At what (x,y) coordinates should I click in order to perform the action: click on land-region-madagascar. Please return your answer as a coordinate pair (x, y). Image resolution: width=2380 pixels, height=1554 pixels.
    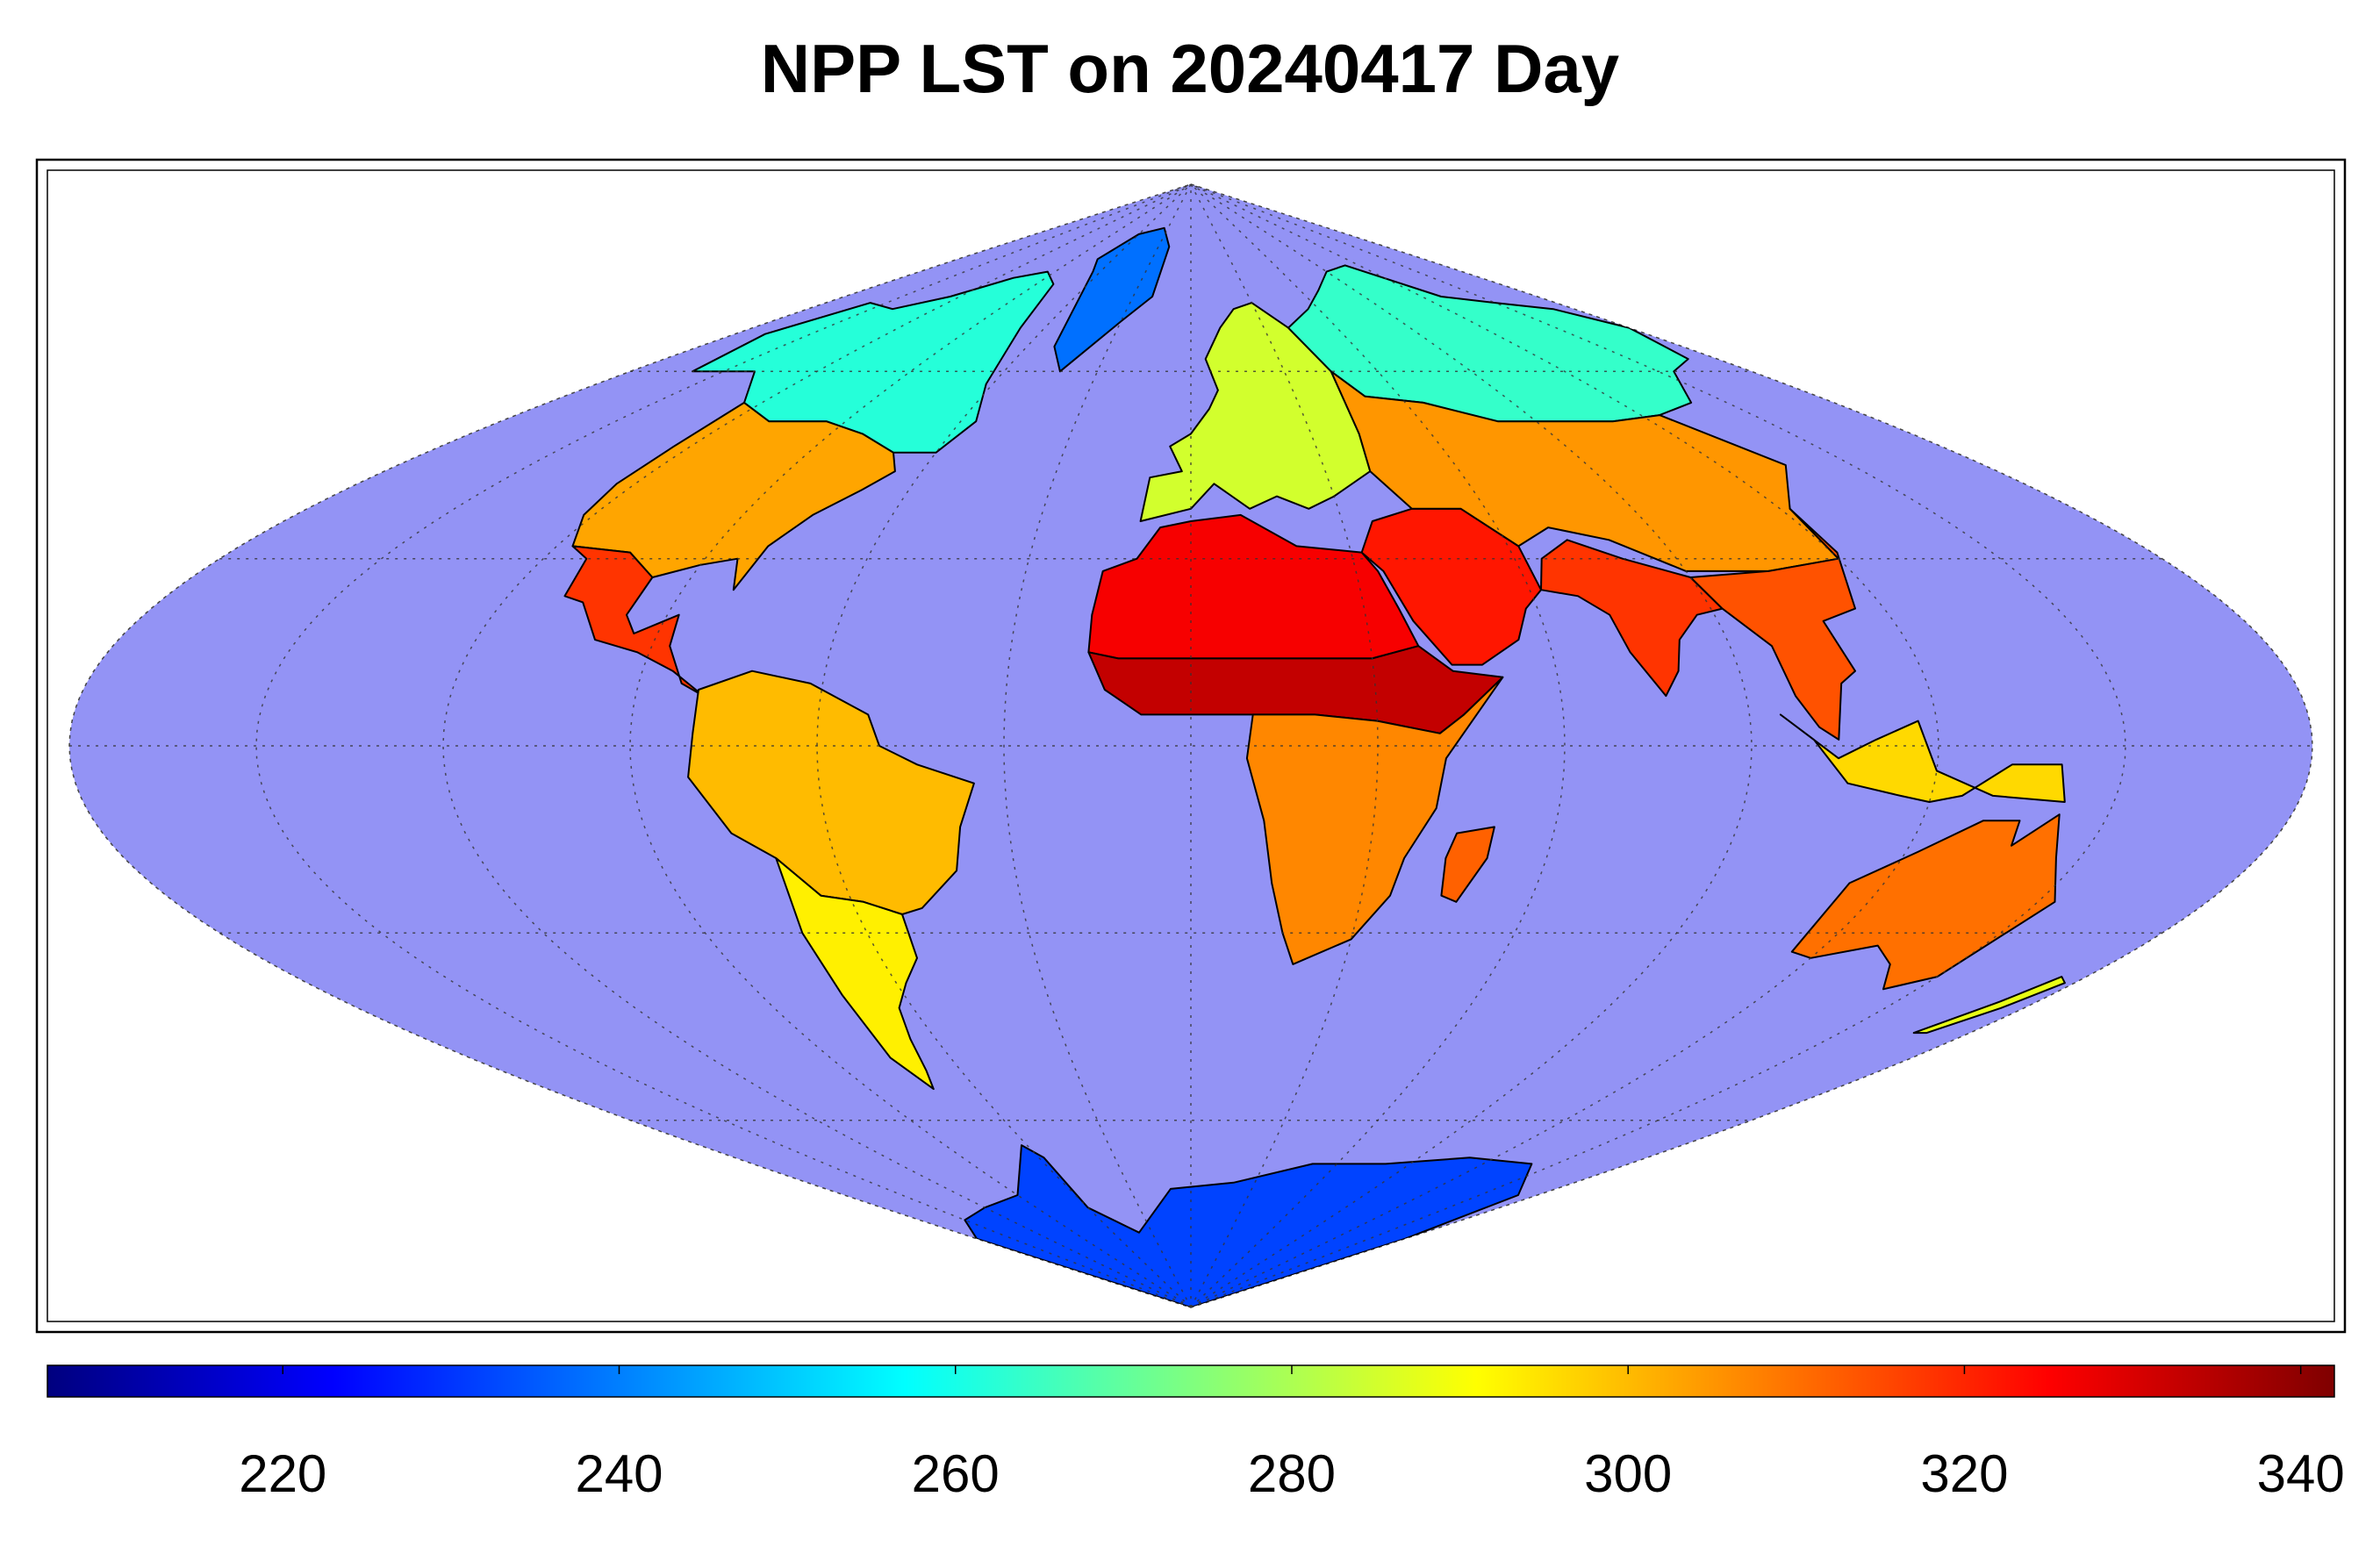
    Looking at the image, I should click on (1467, 864).